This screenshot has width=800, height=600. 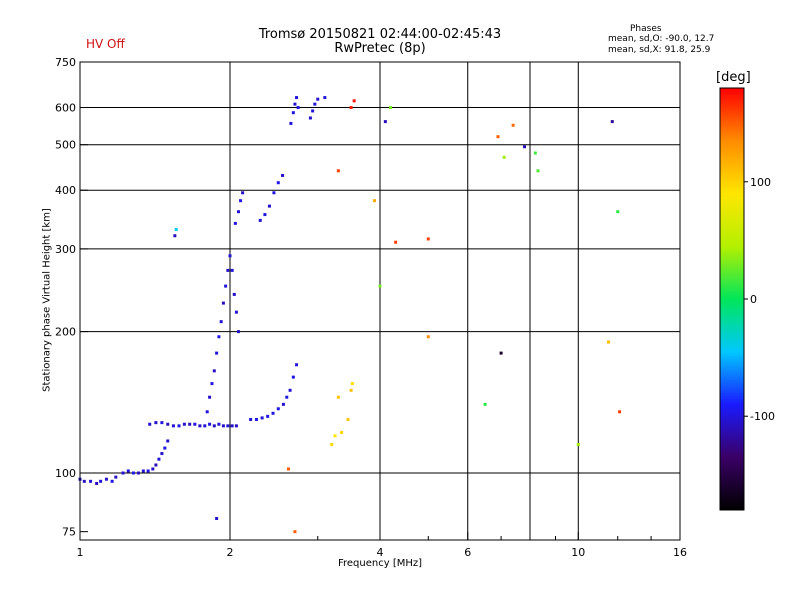 What do you see at coordinates (467, 552) in the screenshot?
I see `x-tick-label: 6` at bounding box center [467, 552].